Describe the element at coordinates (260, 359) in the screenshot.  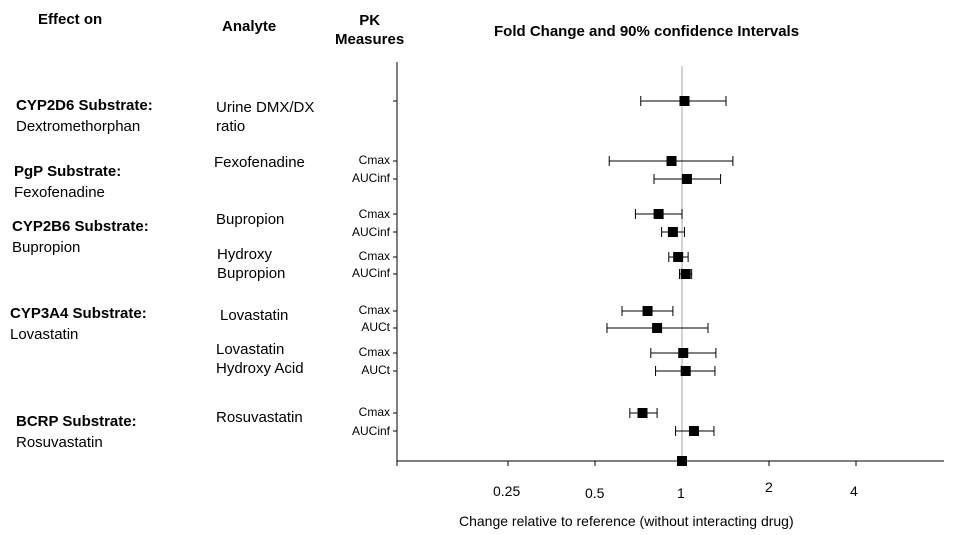
I see `analyte-lovastatin-hydroxy-acid: Lovastatin Hydroxy Acid` at that location.